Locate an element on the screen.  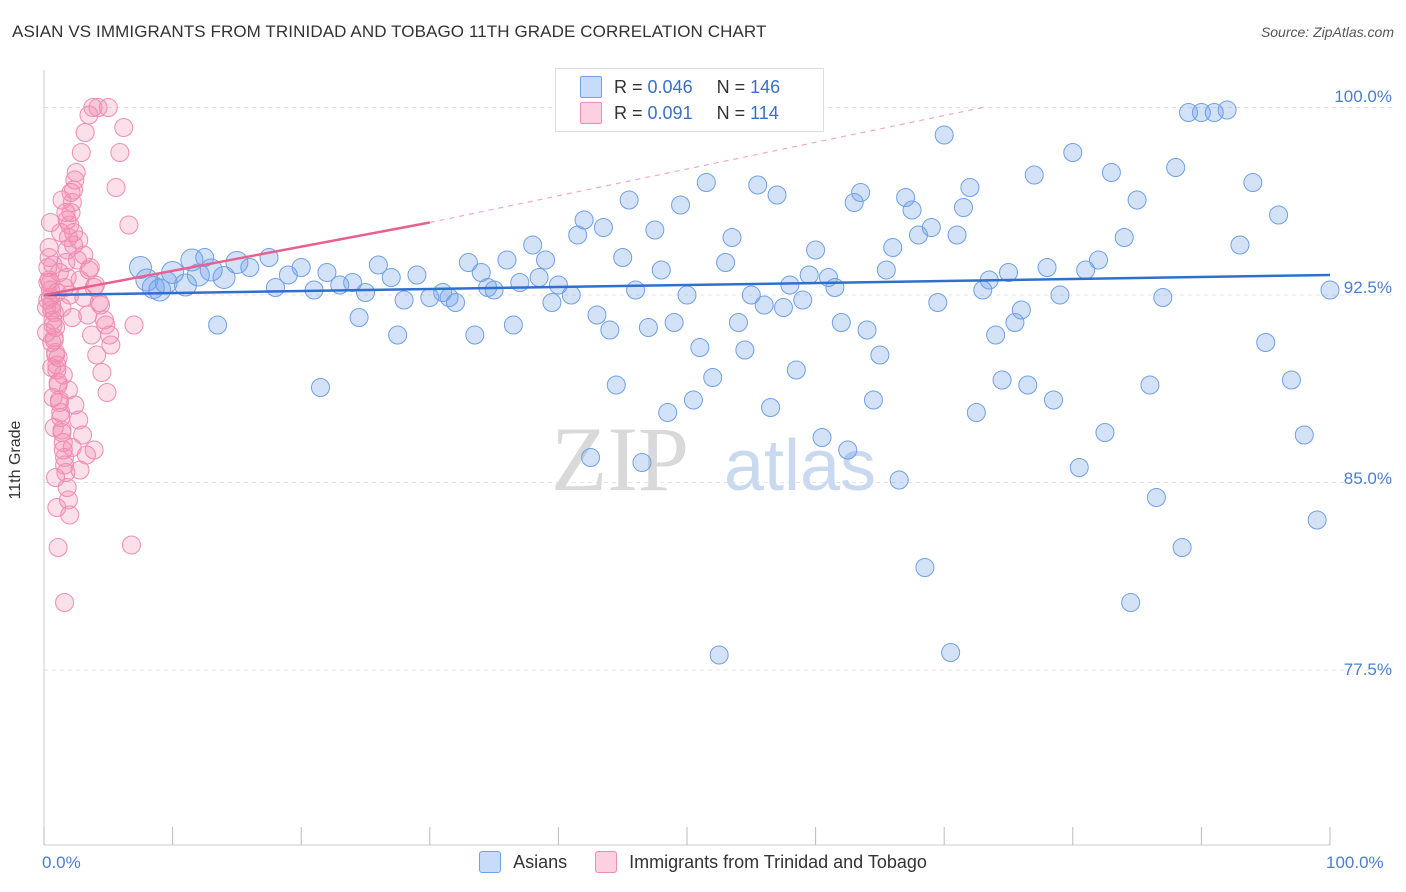
r-value: 0.046 is located at coordinates (670, 86).